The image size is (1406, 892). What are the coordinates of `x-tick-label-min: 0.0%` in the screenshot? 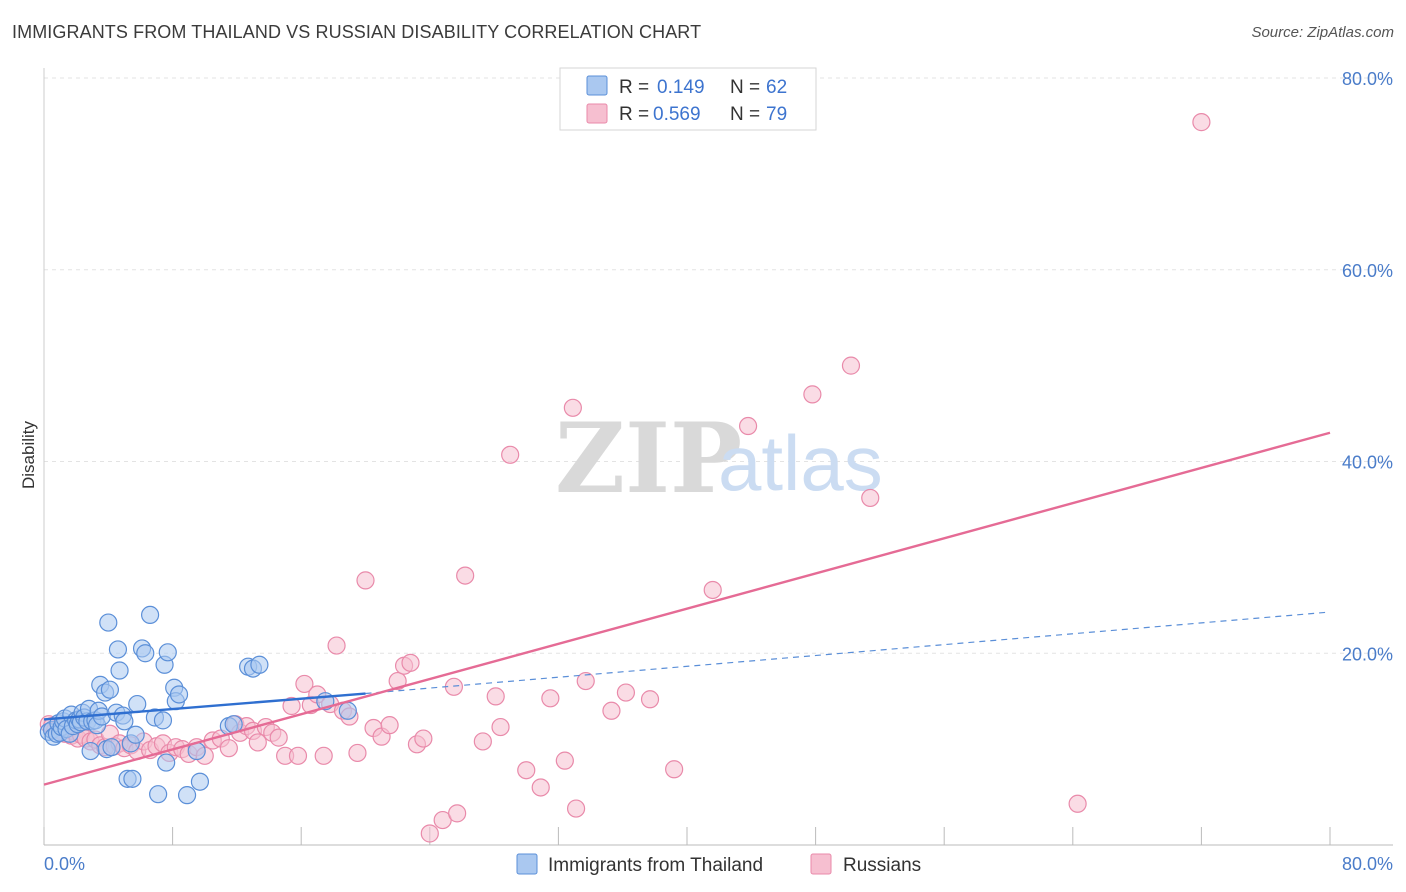 It's located at (64, 864).